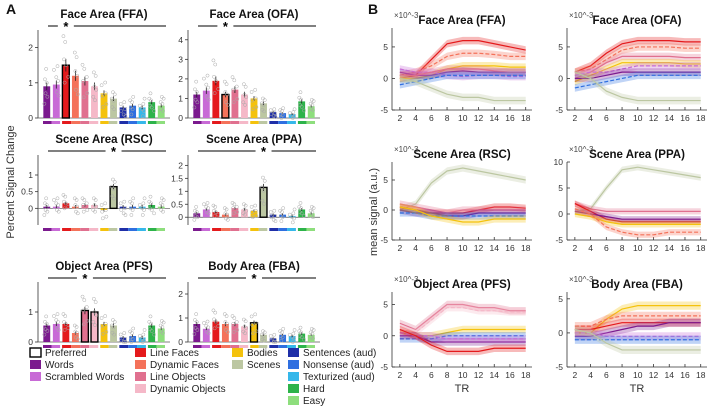 This screenshot has height=411, width=719. What do you see at coordinates (170, 377) in the screenshot?
I see `legend-item: Line Objects` at bounding box center [170, 377].